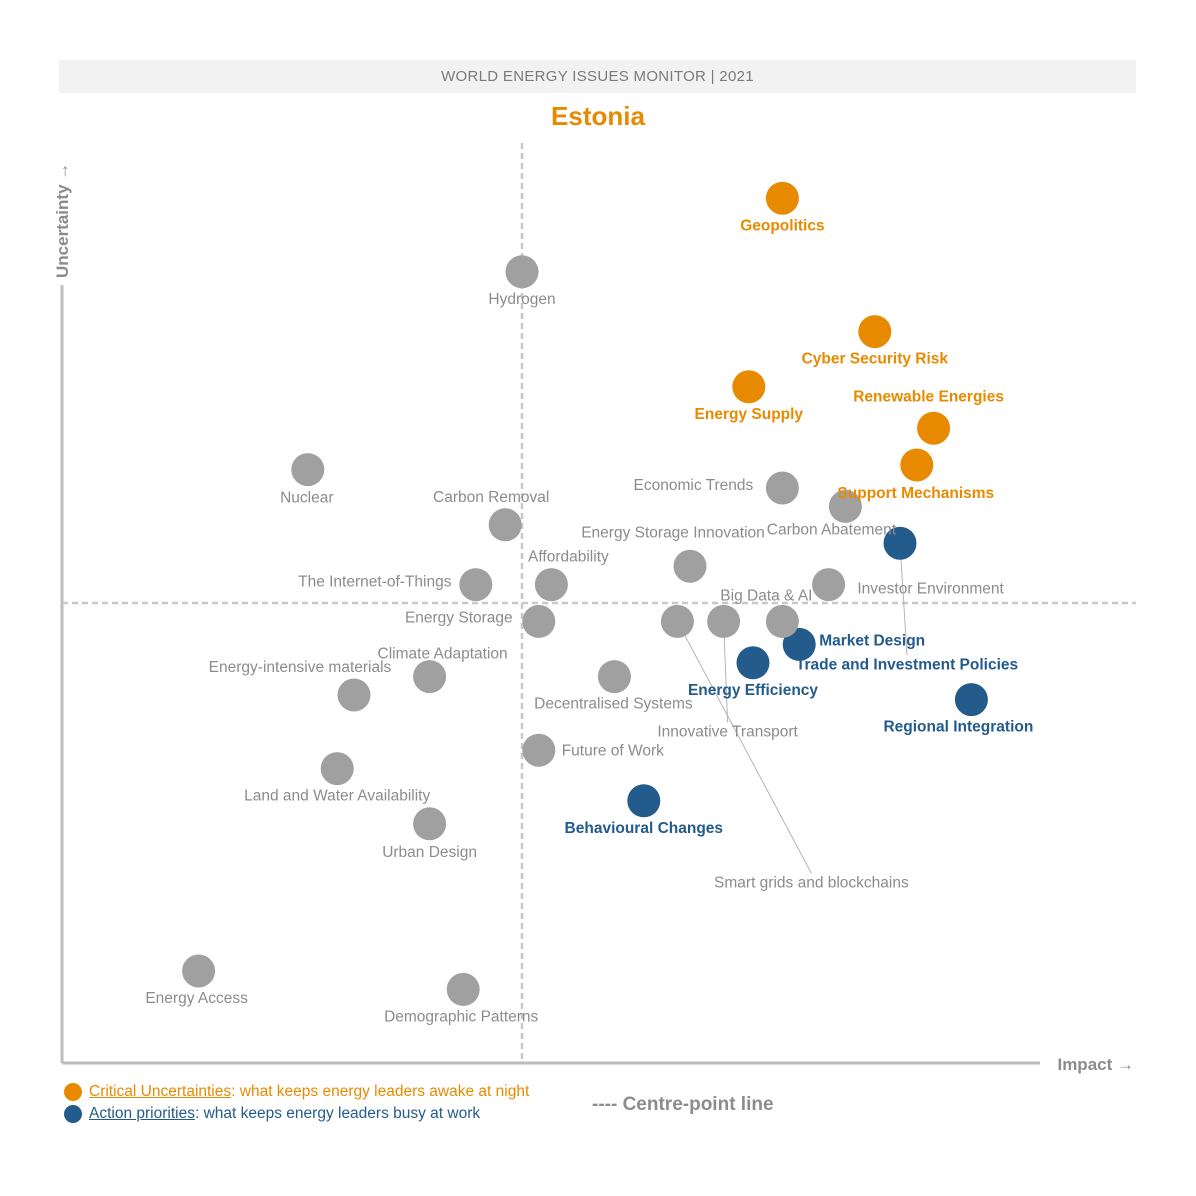  What do you see at coordinates (300, 667) in the screenshot?
I see `label-energy-intensive-materials: Energy-intensive materials` at bounding box center [300, 667].